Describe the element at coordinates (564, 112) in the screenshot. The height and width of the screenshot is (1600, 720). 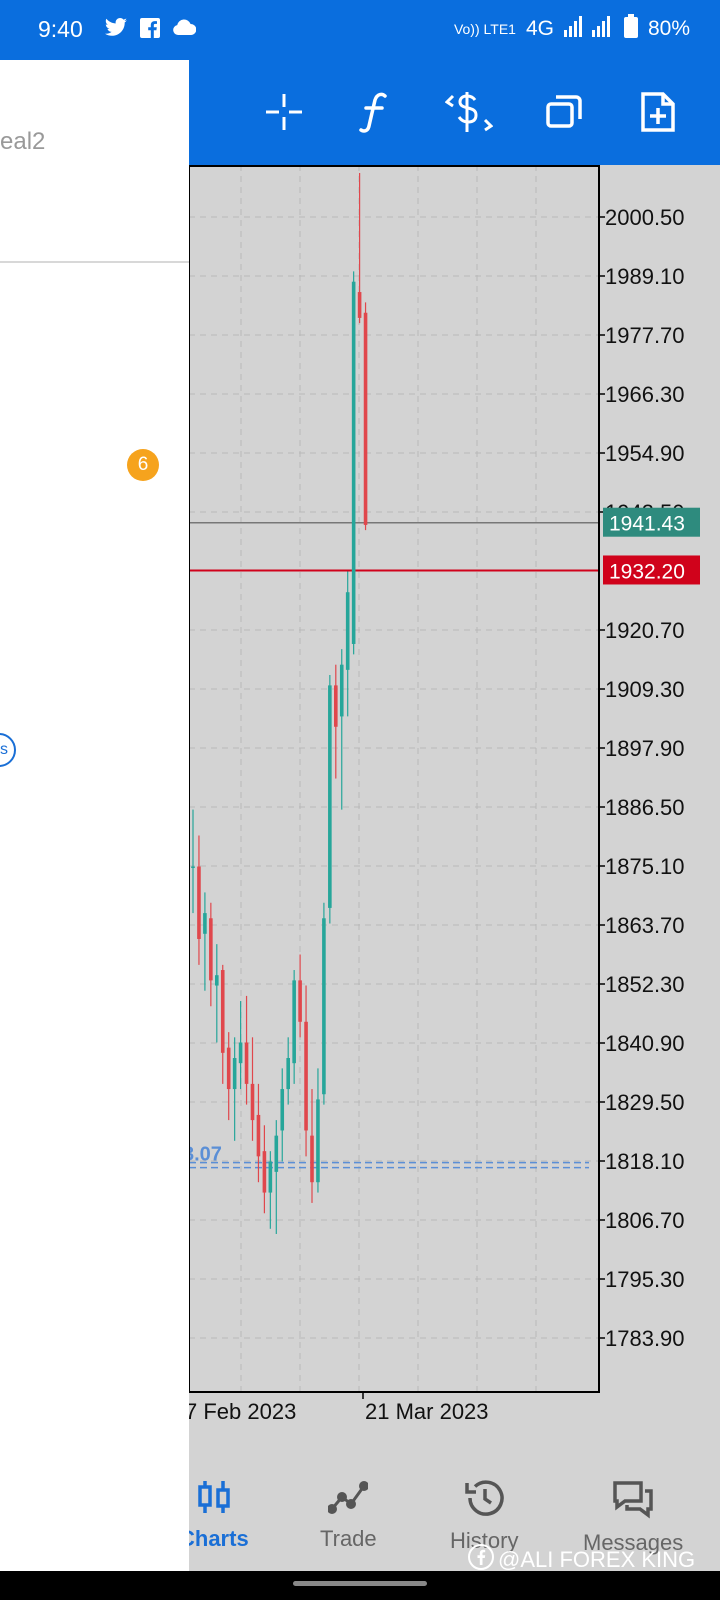
I see `windows-icon` at that location.